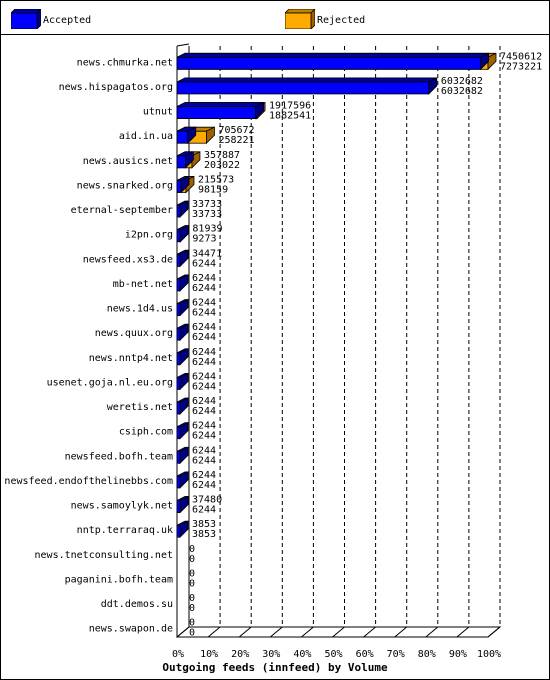 The image size is (550, 680). What do you see at coordinates (119, 456) in the screenshot?
I see `category-label-newsfeed-bofh-team: newsfeed.bofh.team` at bounding box center [119, 456].